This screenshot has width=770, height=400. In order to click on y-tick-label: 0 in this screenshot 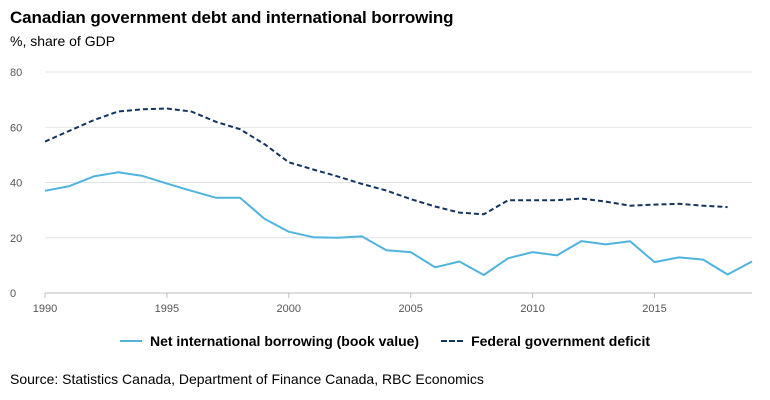, I will do `click(13, 294)`.